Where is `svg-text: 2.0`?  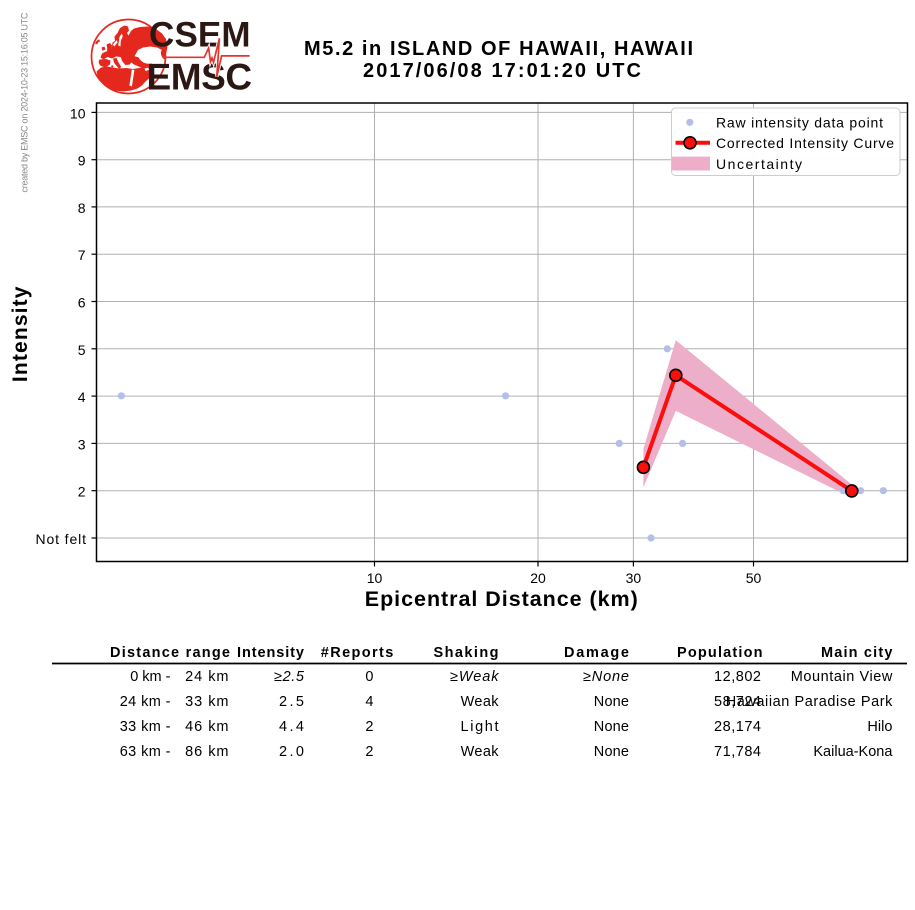 svg-text: 2.0 is located at coordinates (291, 752).